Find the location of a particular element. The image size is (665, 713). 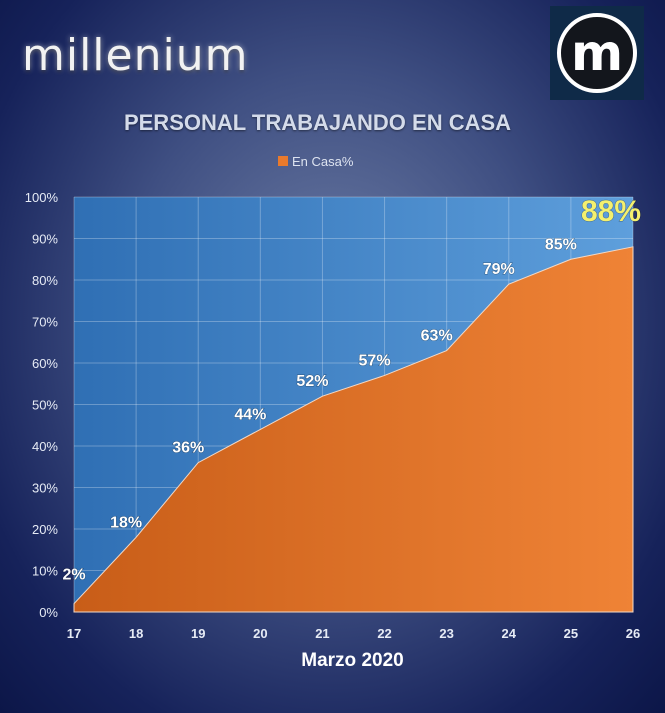

data-label: 63% is located at coordinates (437, 336).